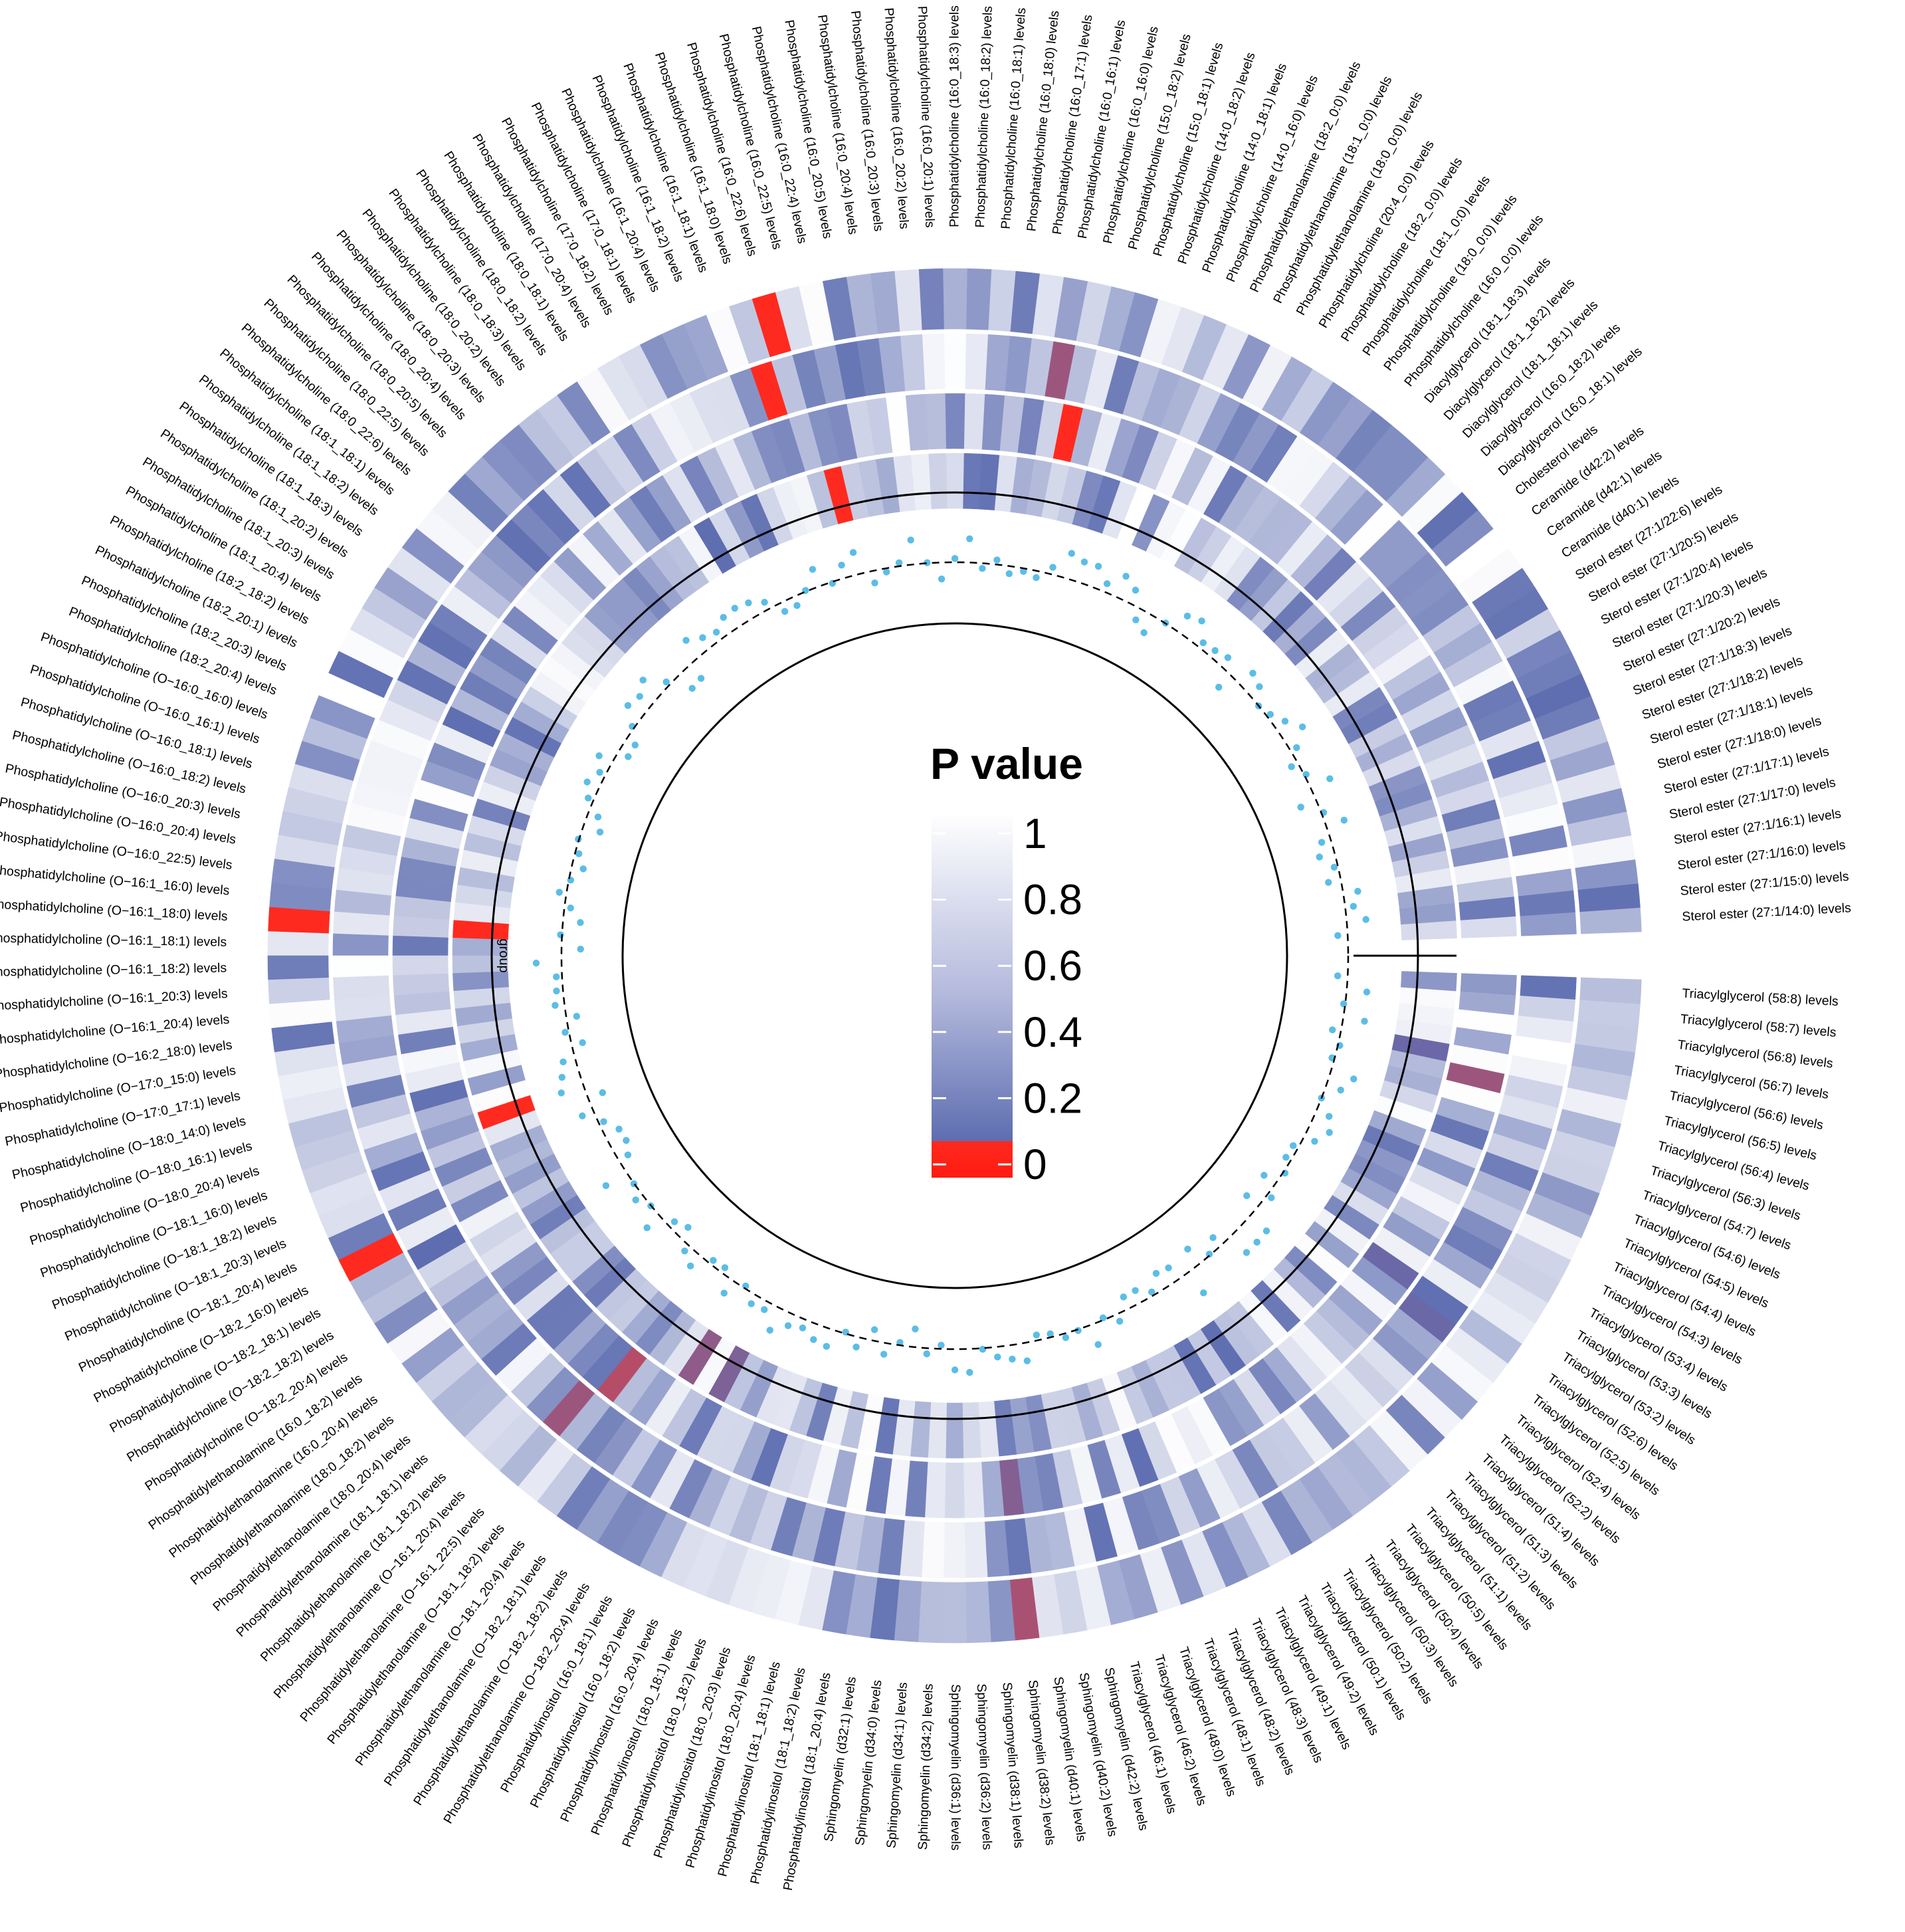  I want to click on metabolite-label: Sterol ester (27:1/14:0) levels, so click(1767, 912).